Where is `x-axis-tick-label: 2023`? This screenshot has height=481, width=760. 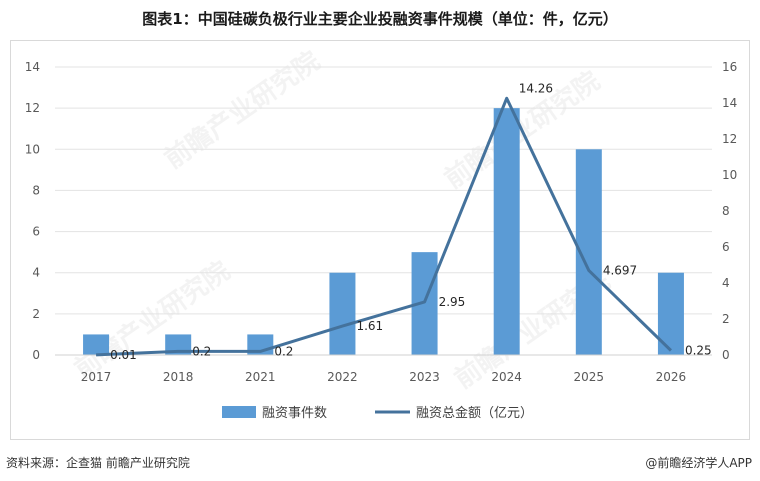 x-axis-tick-label: 2023 is located at coordinates (424, 377).